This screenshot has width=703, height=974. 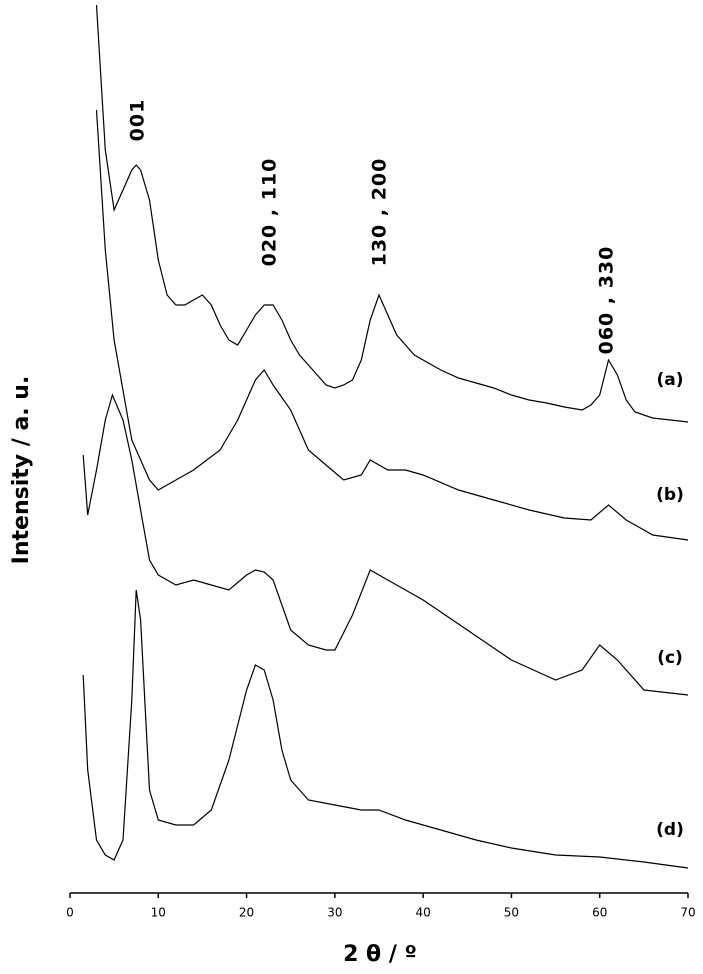 I want to click on x-tick-label: 10, so click(x=158, y=913).